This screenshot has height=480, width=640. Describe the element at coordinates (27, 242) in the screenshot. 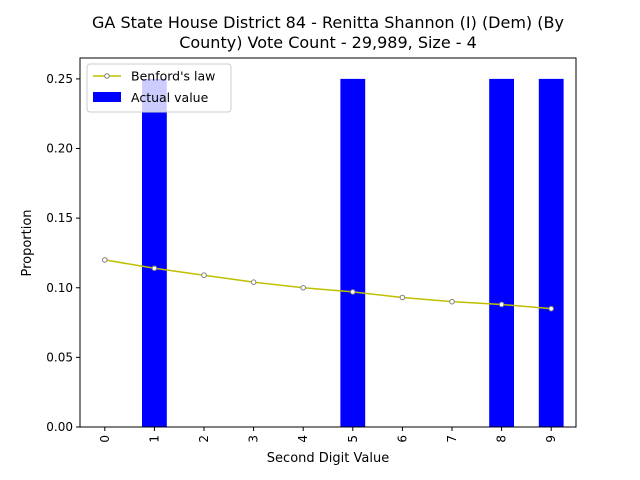

I see `y-axis-label: Proportion` at that location.